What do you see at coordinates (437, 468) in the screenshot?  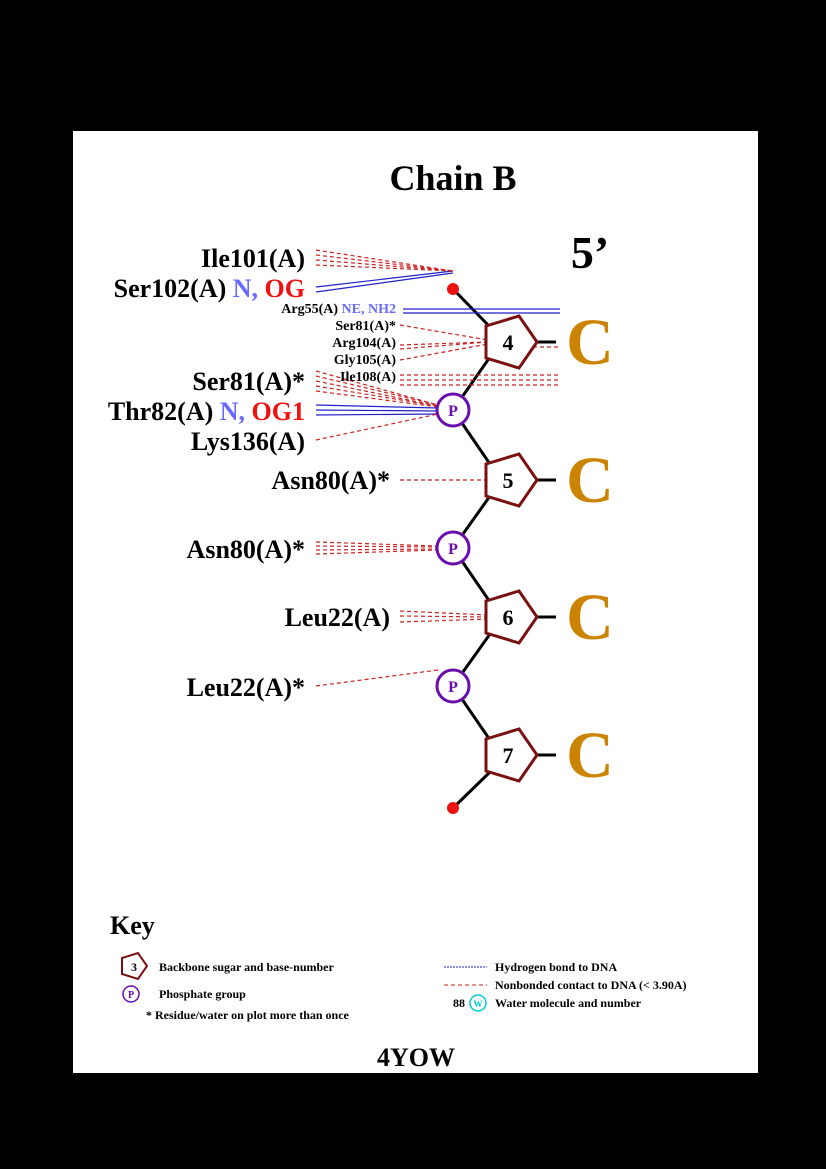 I see `nonbonded-contacts` at bounding box center [437, 468].